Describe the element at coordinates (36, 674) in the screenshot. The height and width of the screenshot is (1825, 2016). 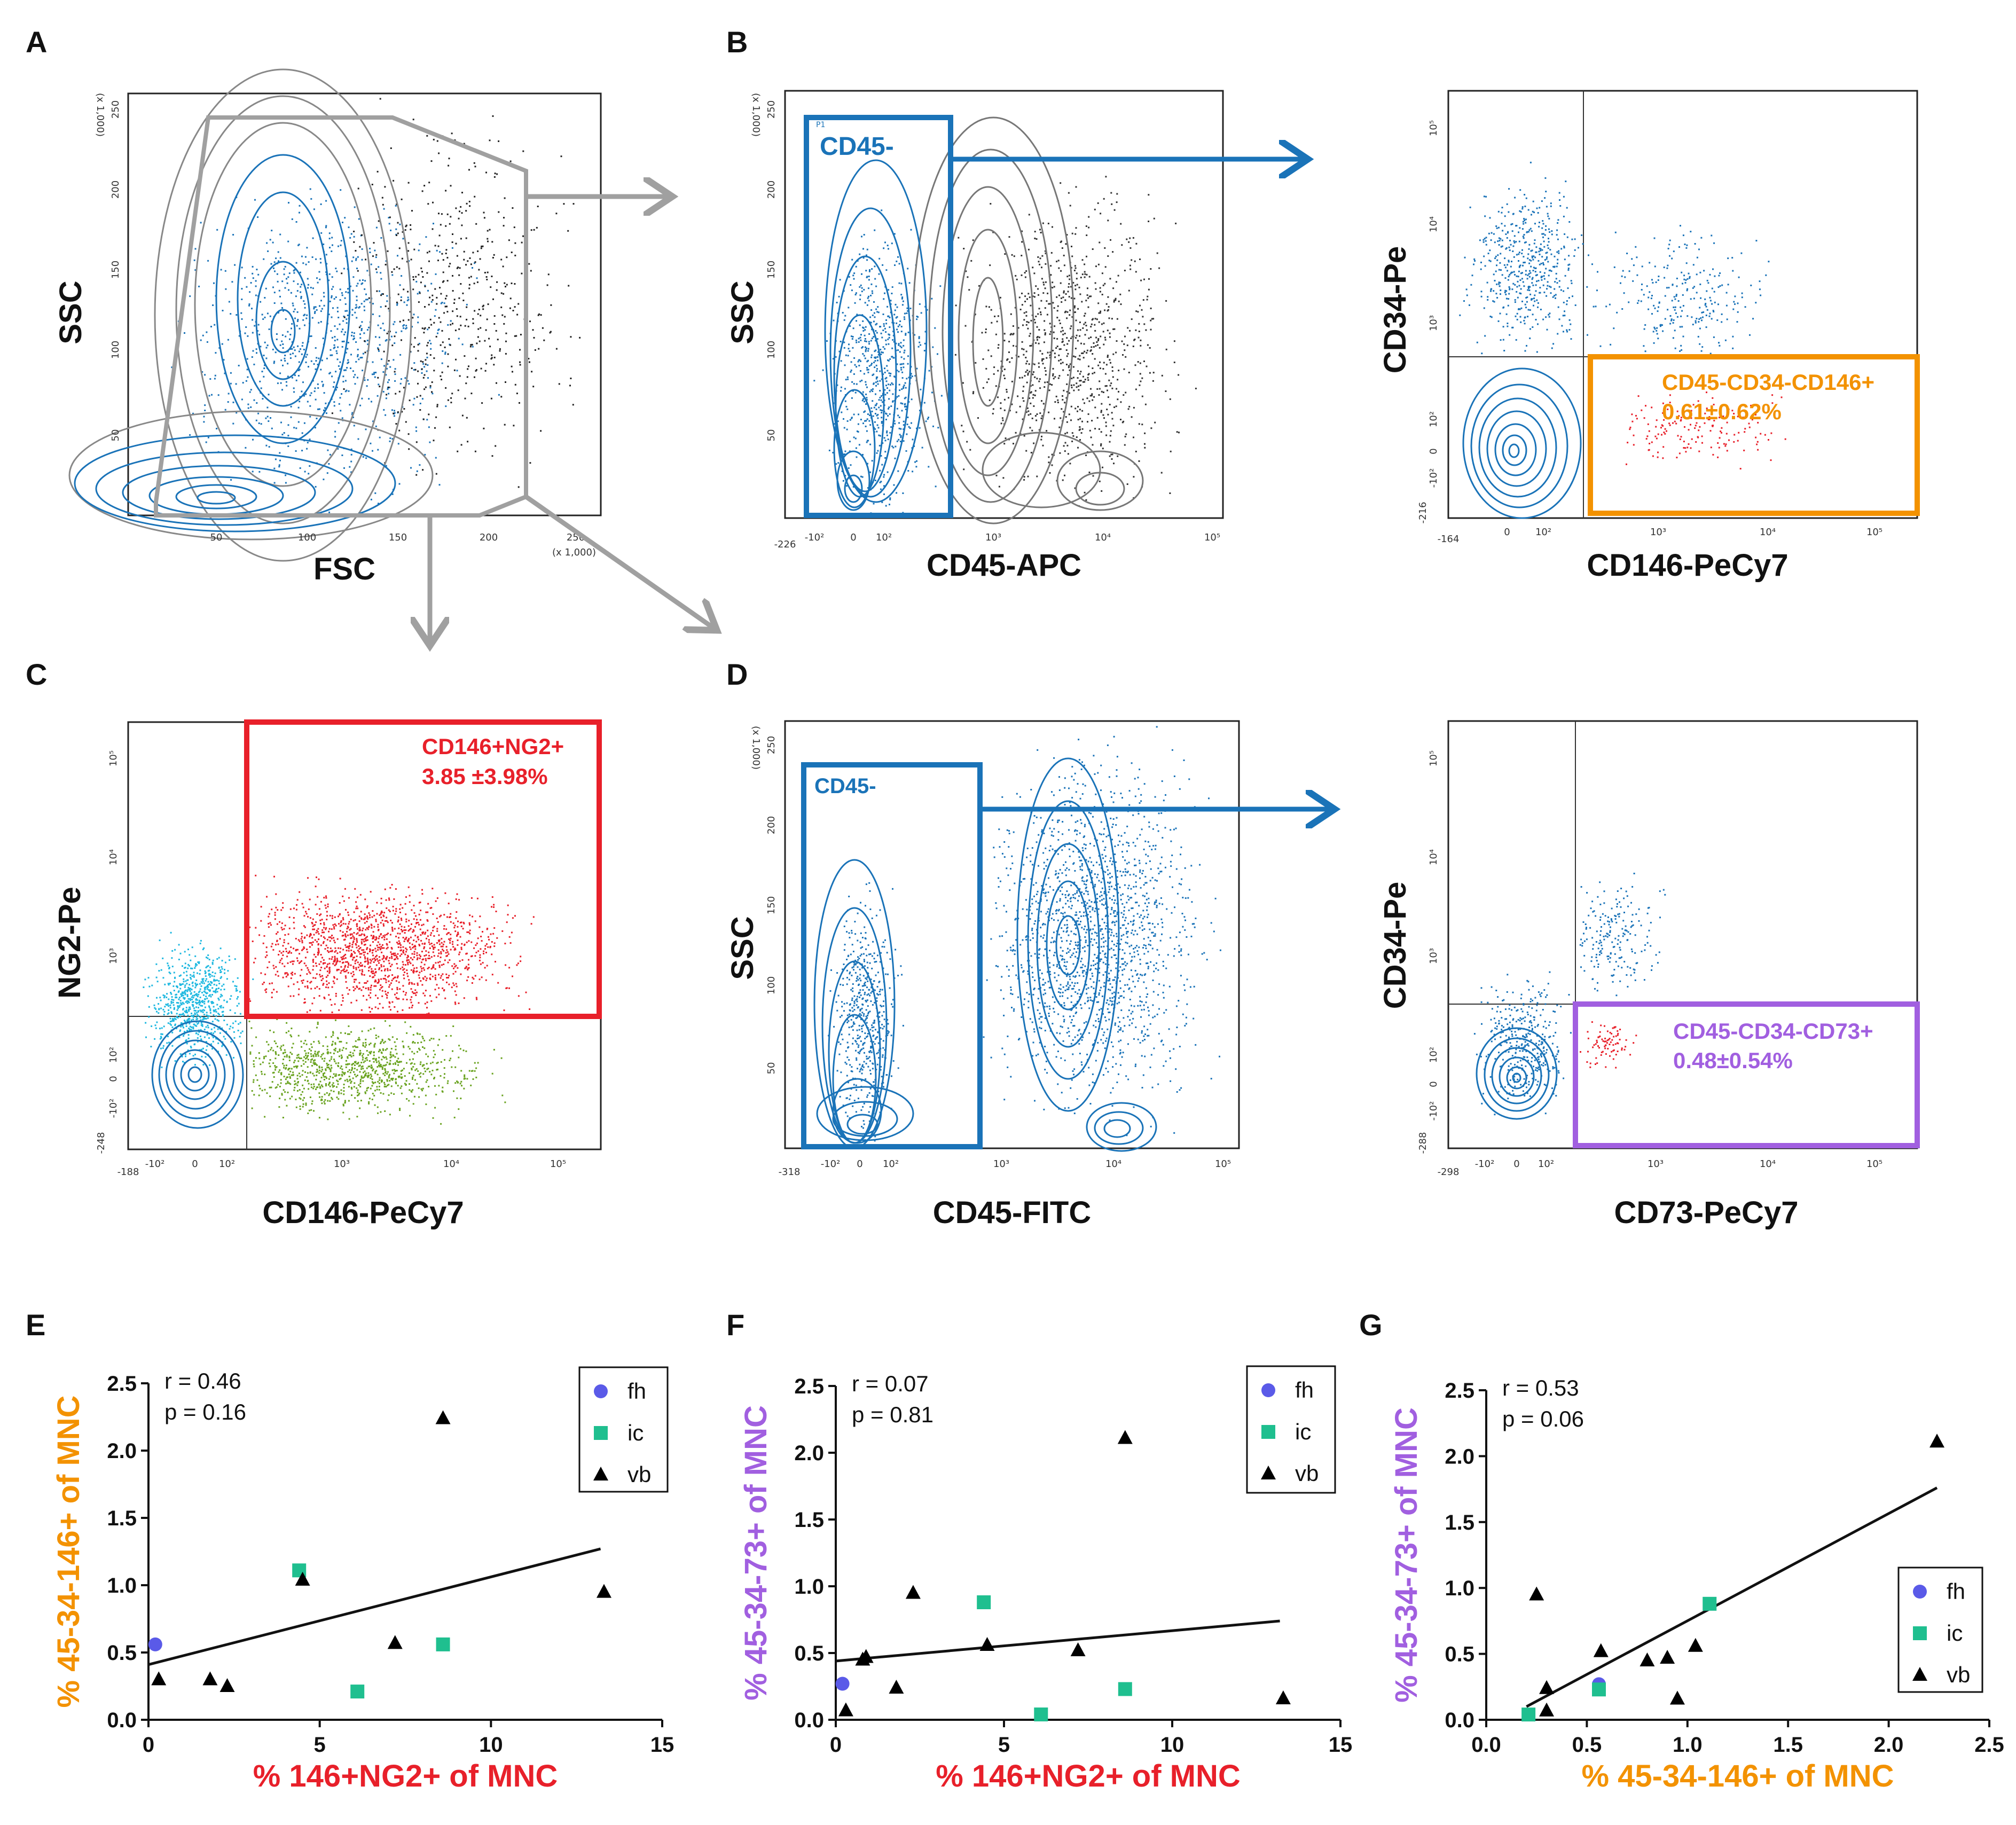
I see `panel-letter-c: C` at that location.